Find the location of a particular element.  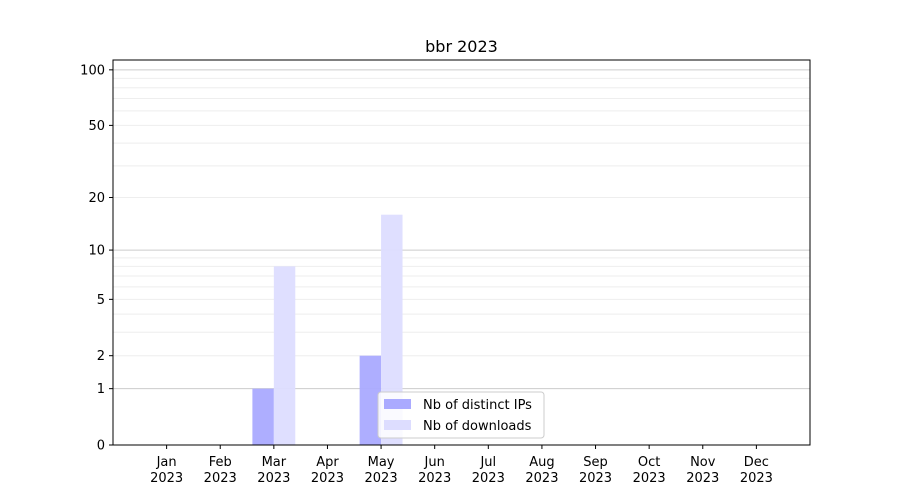

x-tick-label: Aug 2023 is located at coordinates (541, 470).